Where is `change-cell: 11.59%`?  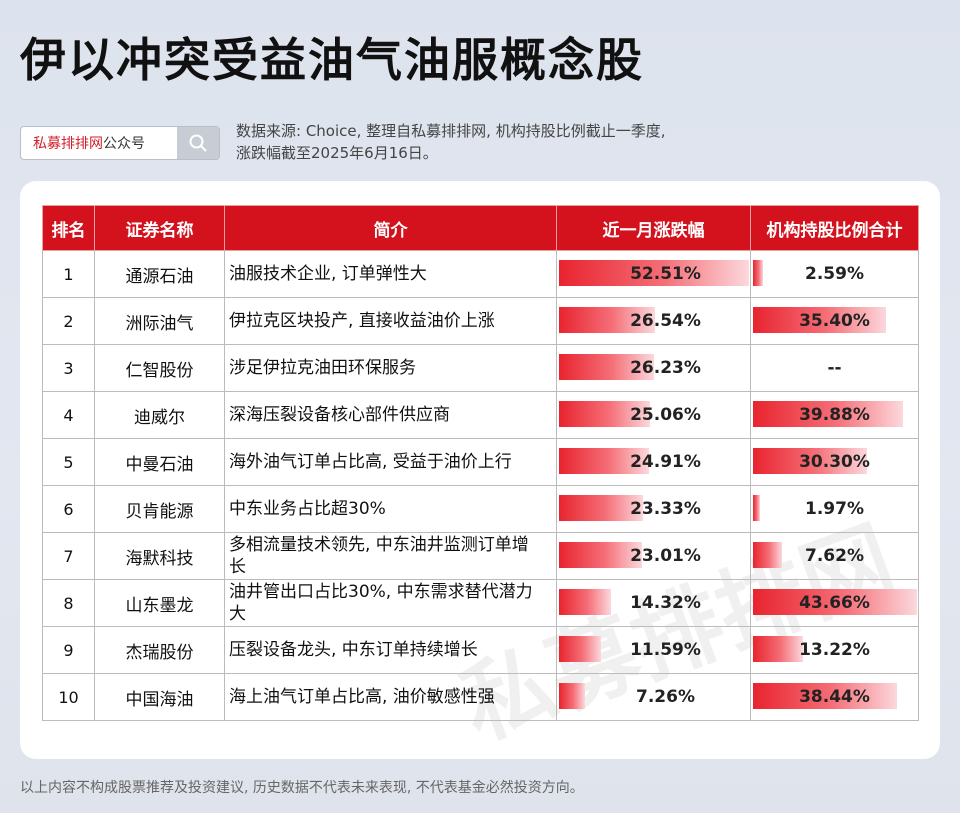
change-cell: 11.59% is located at coordinates (653, 650).